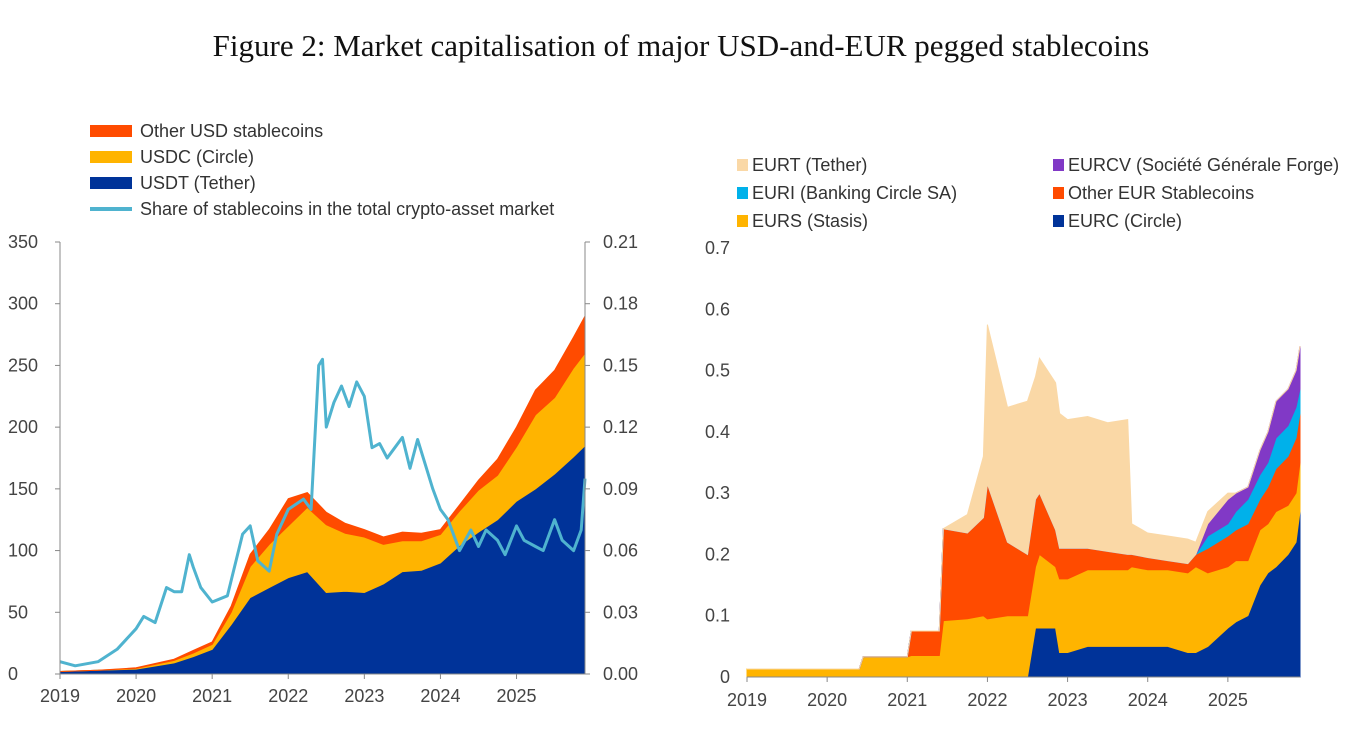 The width and height of the screenshot is (1362, 744). What do you see at coordinates (23, 551) in the screenshot?
I see `y-tick-label: 100` at bounding box center [23, 551].